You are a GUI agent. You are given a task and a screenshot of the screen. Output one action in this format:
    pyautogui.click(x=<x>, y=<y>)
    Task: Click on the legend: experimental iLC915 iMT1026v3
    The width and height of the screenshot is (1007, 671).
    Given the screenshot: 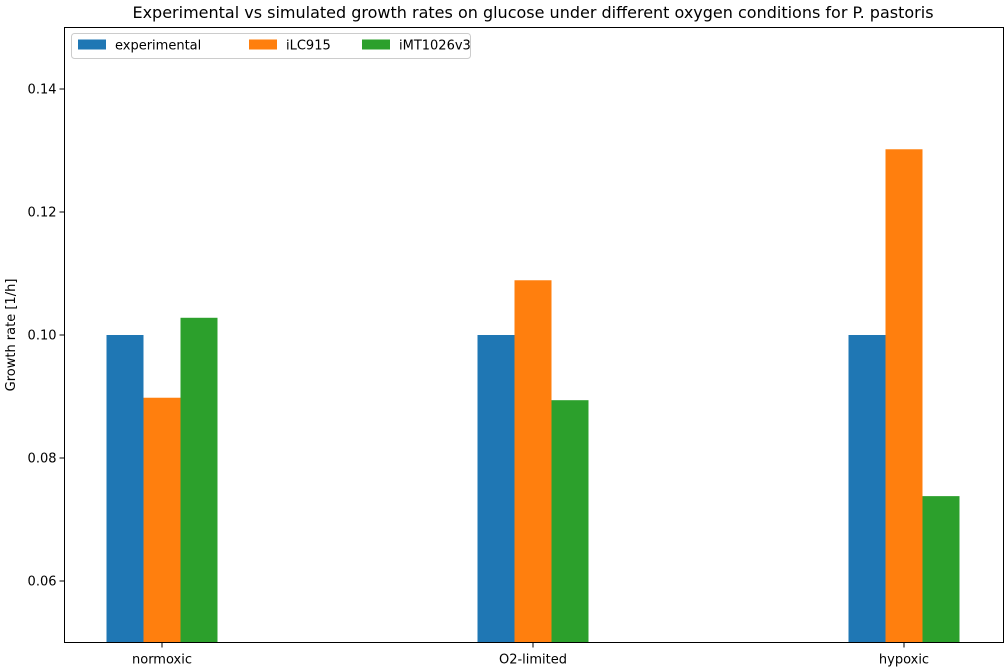 What is the action you would take?
    pyautogui.click(x=271, y=46)
    